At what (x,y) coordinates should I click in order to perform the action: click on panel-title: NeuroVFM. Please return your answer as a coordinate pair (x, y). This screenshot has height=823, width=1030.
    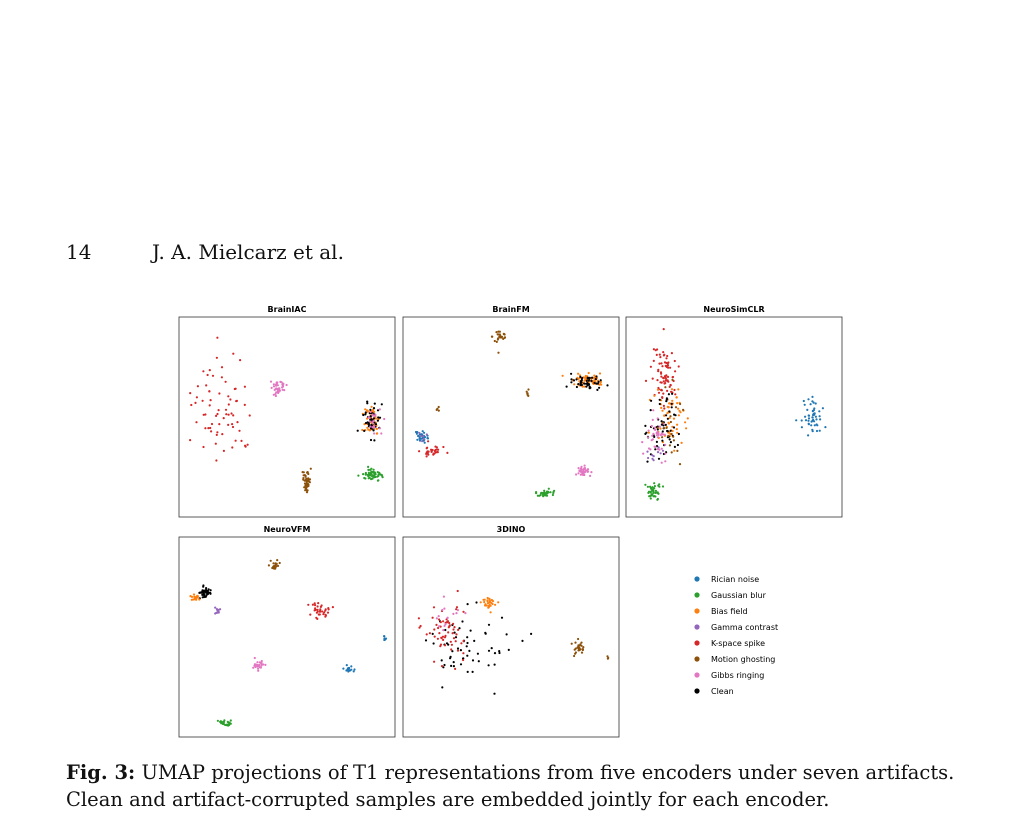
    Looking at the image, I should click on (287, 529).